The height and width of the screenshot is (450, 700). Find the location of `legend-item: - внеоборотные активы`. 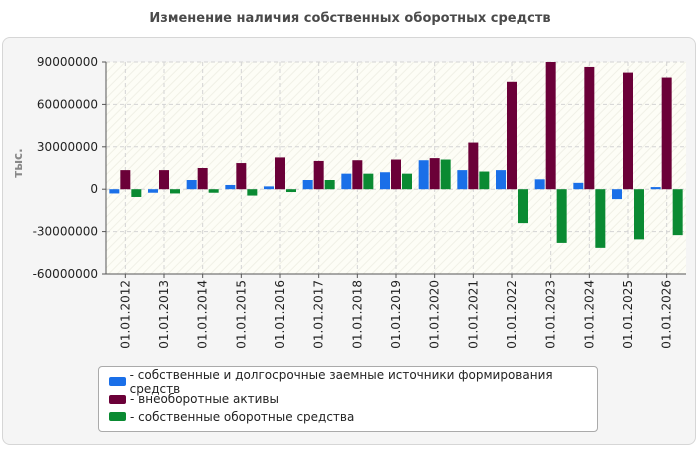

legend-item: - внеоборотные активы is located at coordinates (353, 400).